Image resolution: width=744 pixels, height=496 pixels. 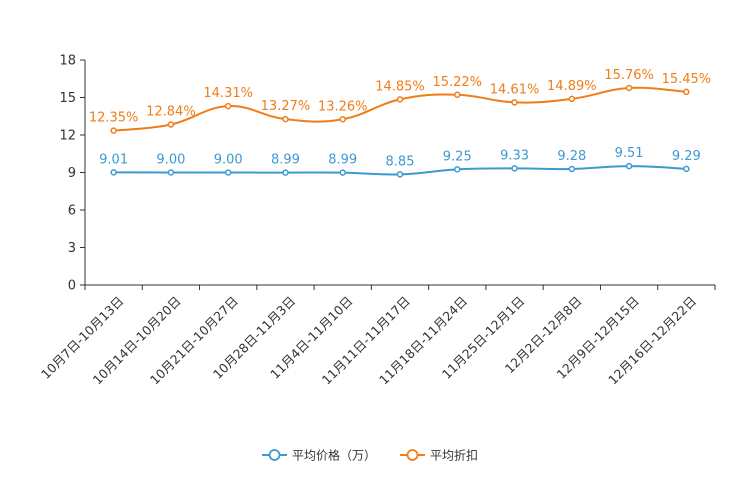 What do you see at coordinates (343, 106) in the screenshot?
I see `data-label: 13.26%` at bounding box center [343, 106].